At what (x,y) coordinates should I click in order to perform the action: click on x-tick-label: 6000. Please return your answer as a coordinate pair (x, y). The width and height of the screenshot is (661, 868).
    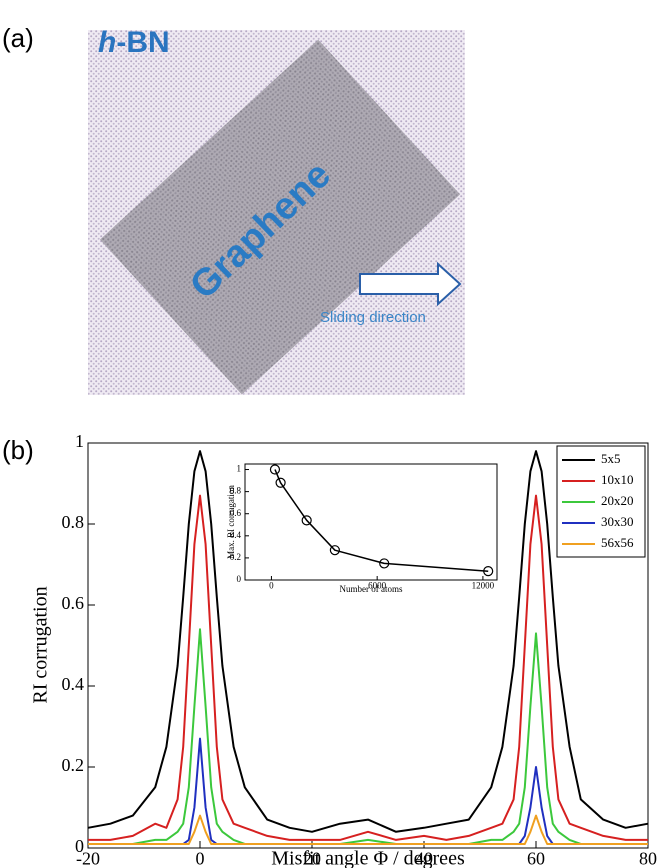
    Looking at the image, I should click on (377, 585).